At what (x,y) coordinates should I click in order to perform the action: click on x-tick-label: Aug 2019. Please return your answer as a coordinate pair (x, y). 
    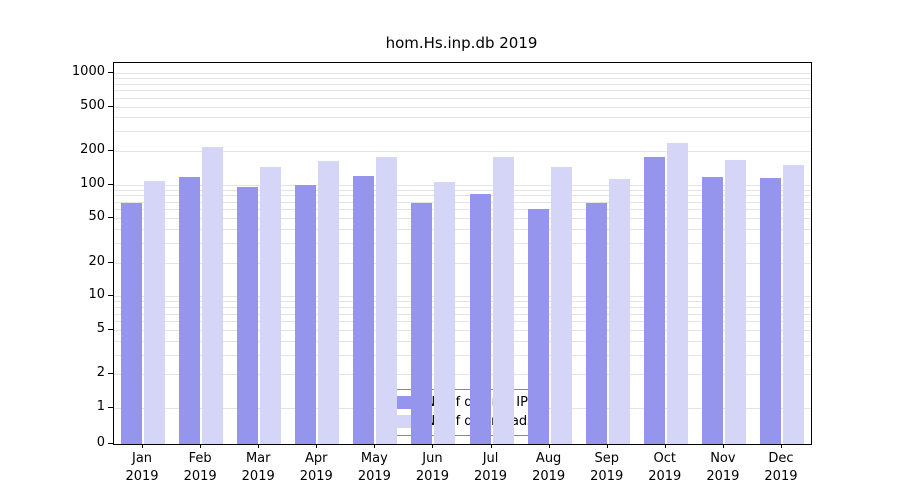
    Looking at the image, I should click on (549, 467).